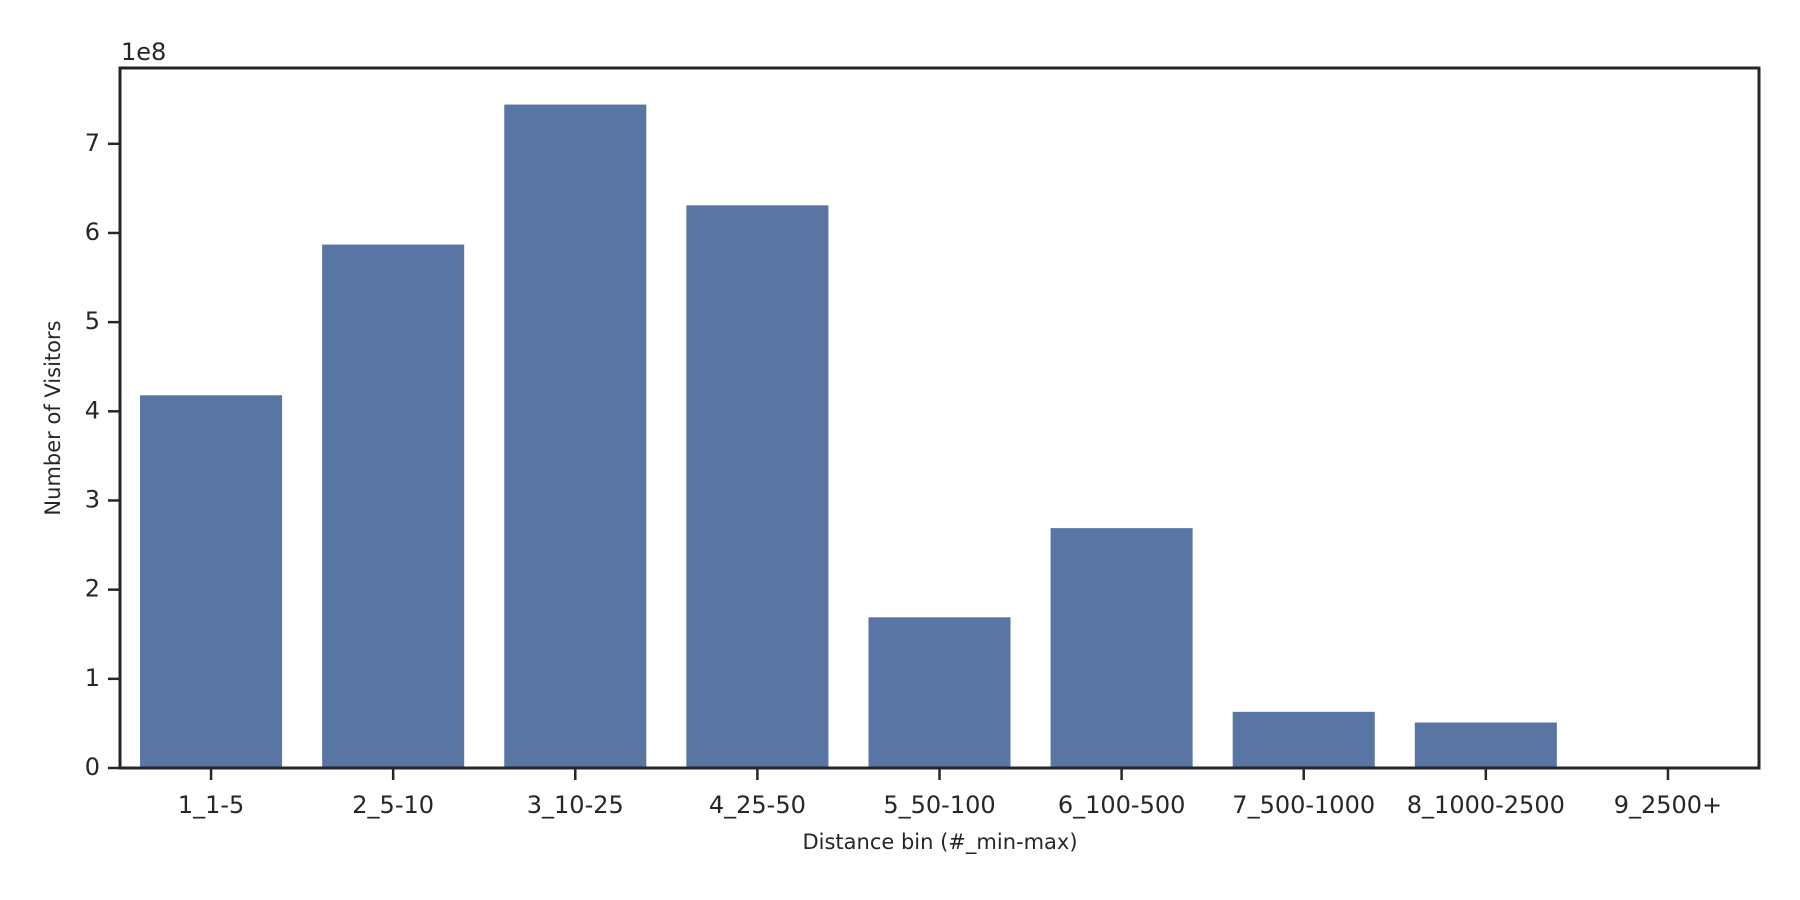 The width and height of the screenshot is (1800, 900). Describe the element at coordinates (939, 842) in the screenshot. I see `x-axis-label: Distance bin (#_min-max)` at that location.